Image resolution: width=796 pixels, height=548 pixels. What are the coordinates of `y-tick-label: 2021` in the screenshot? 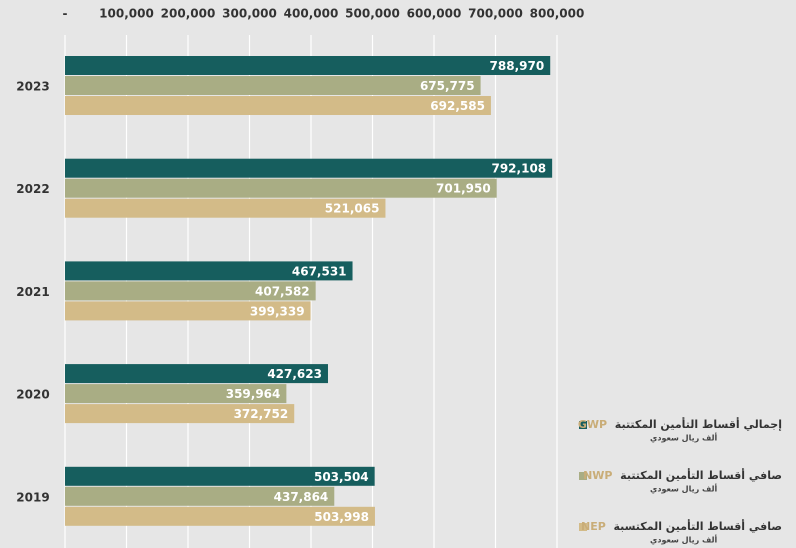 It's located at (32, 292).